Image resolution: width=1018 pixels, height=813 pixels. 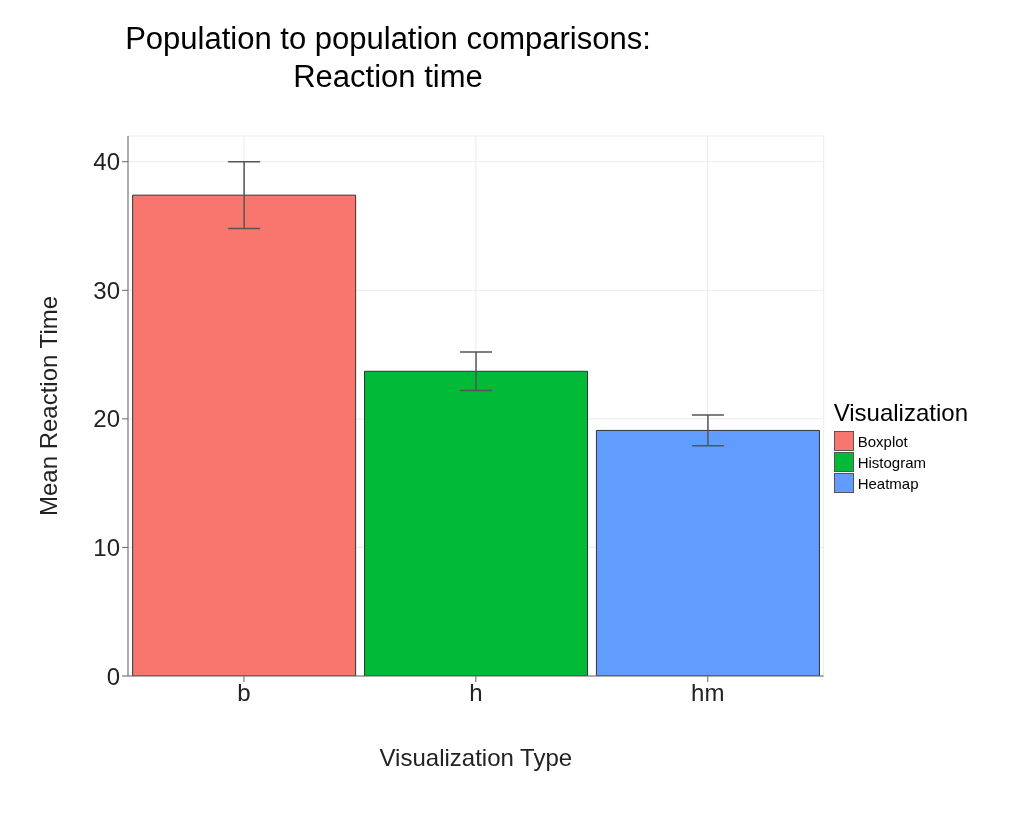 What do you see at coordinates (106, 162) in the screenshot?
I see `y-tick-label: 40` at bounding box center [106, 162].